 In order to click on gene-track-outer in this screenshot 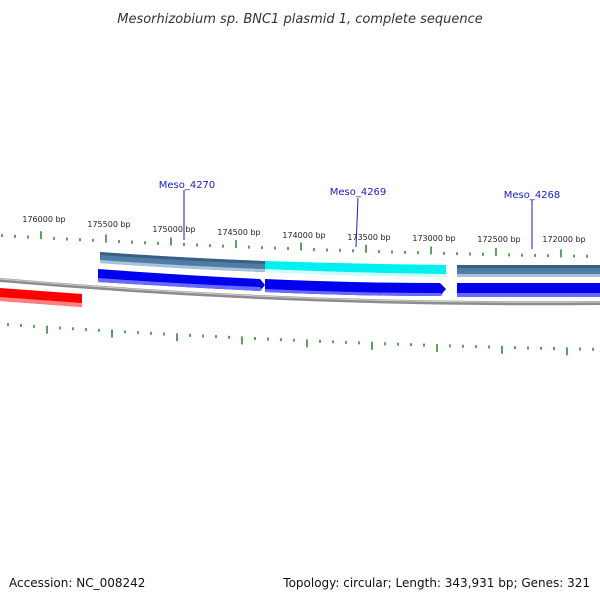, I will do `click(350, 264)`.